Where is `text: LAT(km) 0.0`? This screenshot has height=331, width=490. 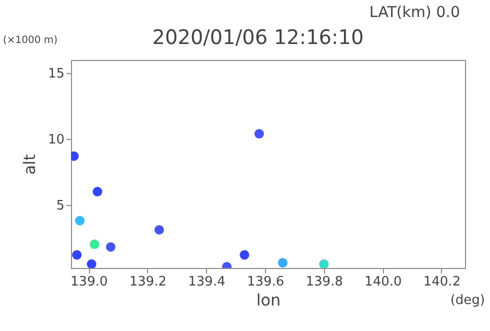
text: LAT(km) 0.0 is located at coordinates (414, 12).